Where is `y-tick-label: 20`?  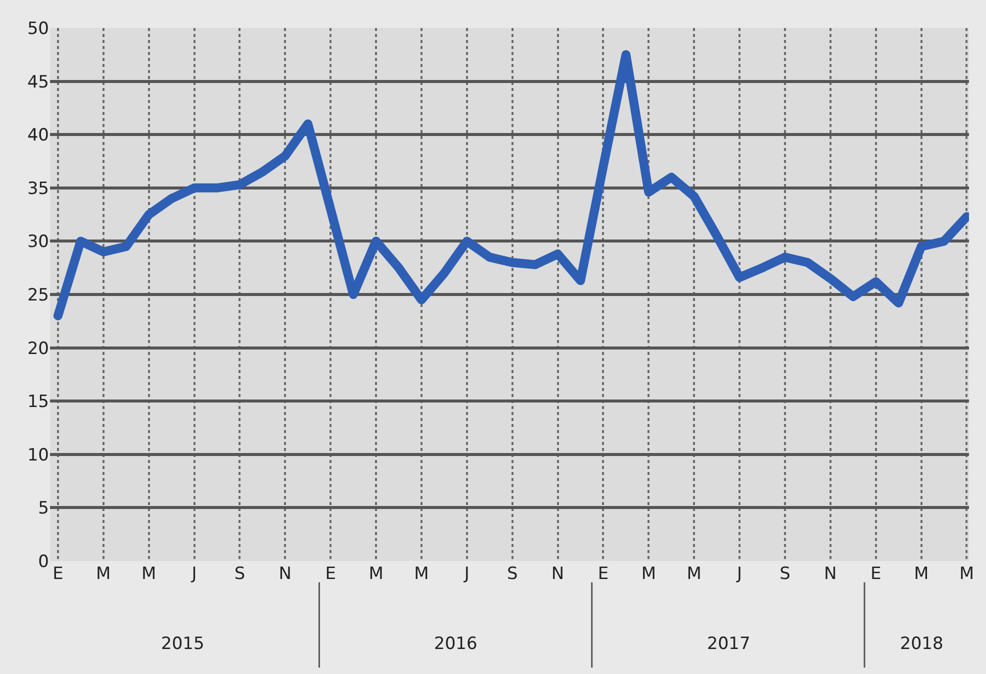 y-tick-label: 20 is located at coordinates (38, 348).